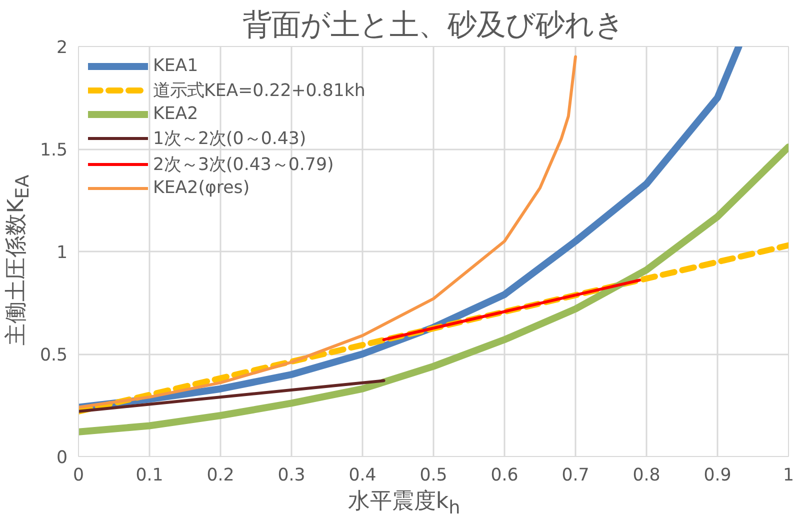 The width and height of the screenshot is (803, 529). What do you see at coordinates (292, 476) in the screenshot?
I see `x-tick-label: 0.3` at bounding box center [292, 476].